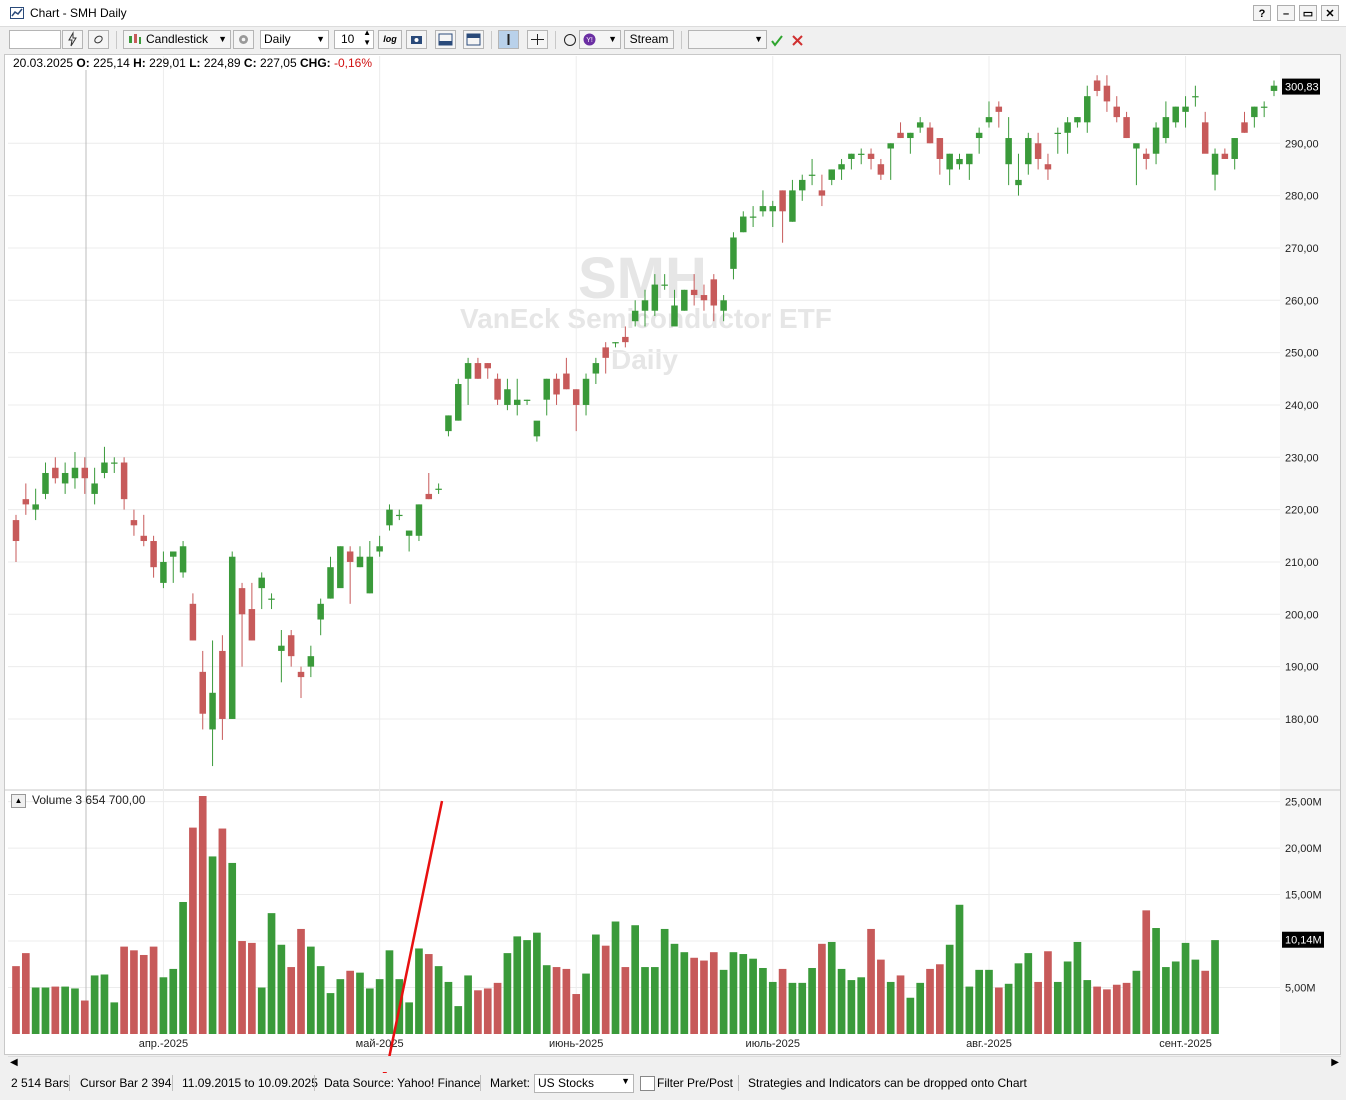 The image size is (1346, 1100). I want to click on panel-bottom-icon, so click(445, 39).